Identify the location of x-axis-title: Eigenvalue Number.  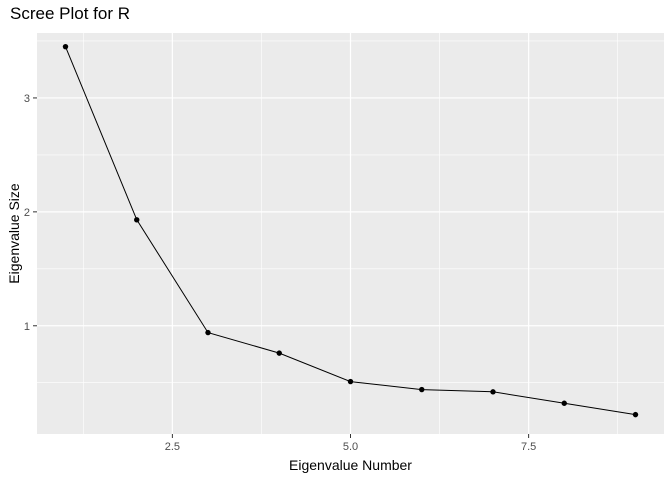
(350, 465).